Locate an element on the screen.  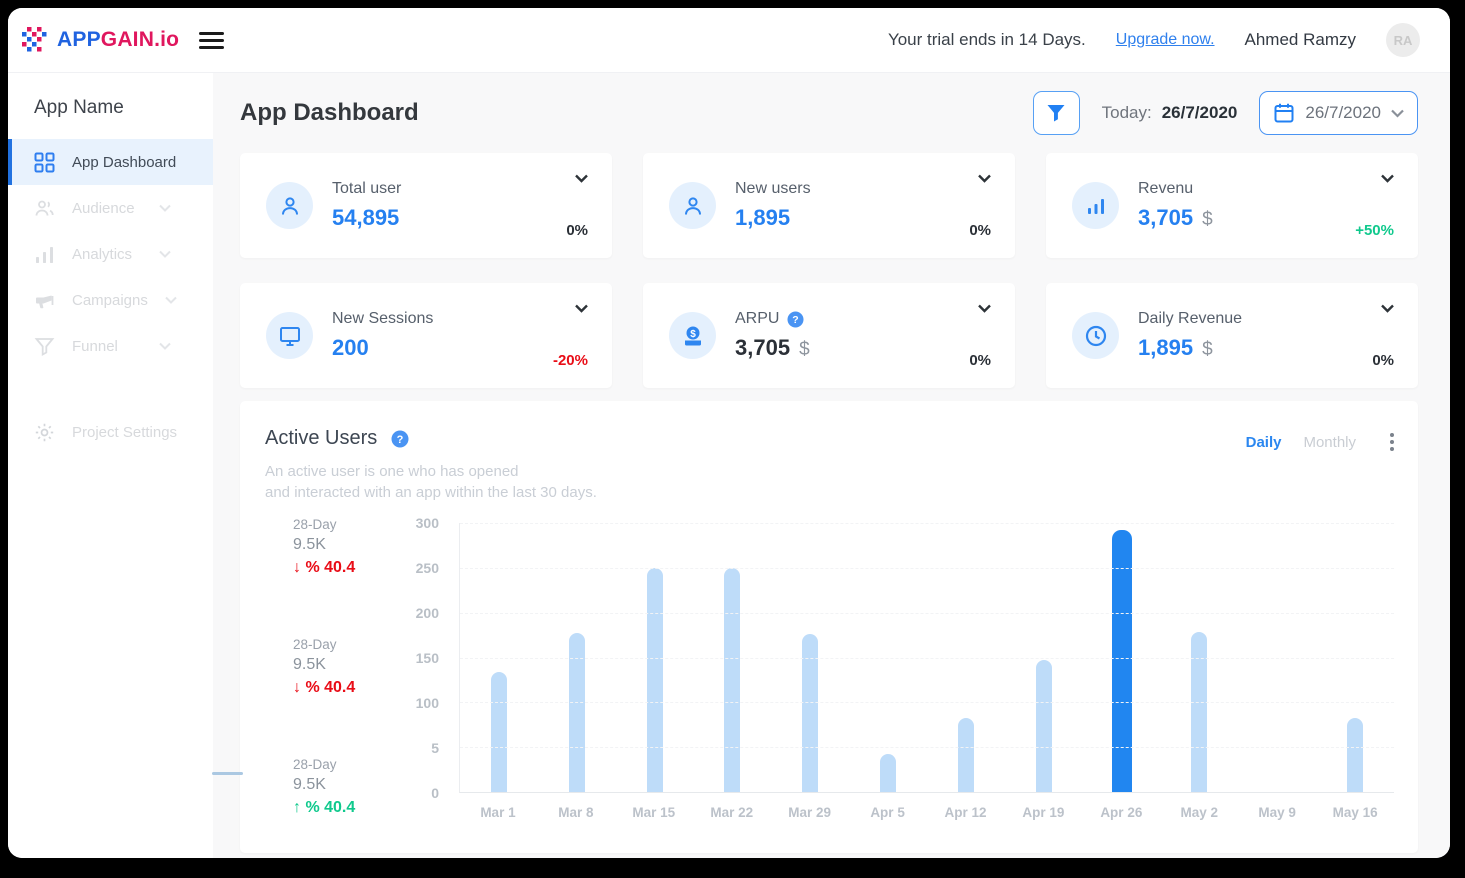
card-label: Revenu is located at coordinates (1166, 188).